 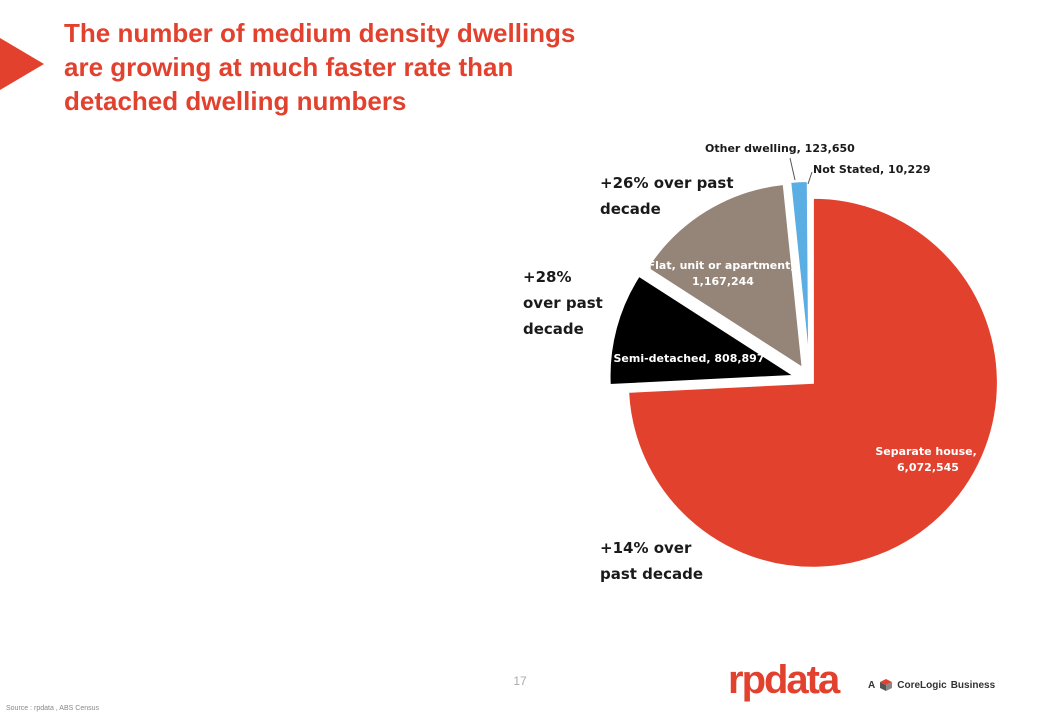 I want to click on slice-flat, so click(x=724, y=276).